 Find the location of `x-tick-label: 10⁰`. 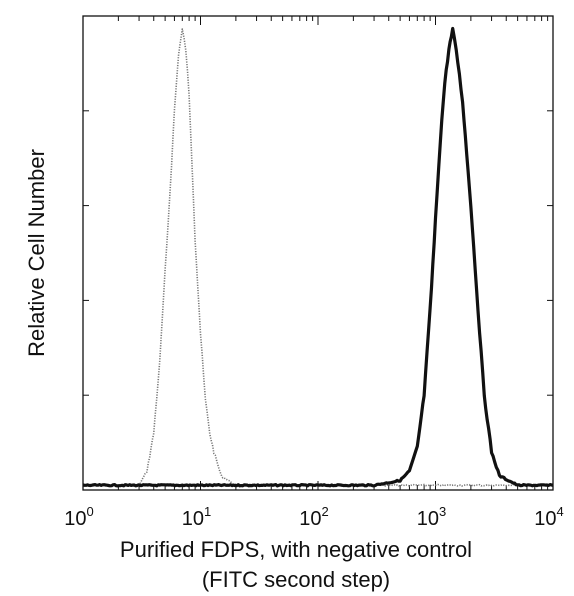

x-tick-label: 10⁰ is located at coordinates (78, 517).